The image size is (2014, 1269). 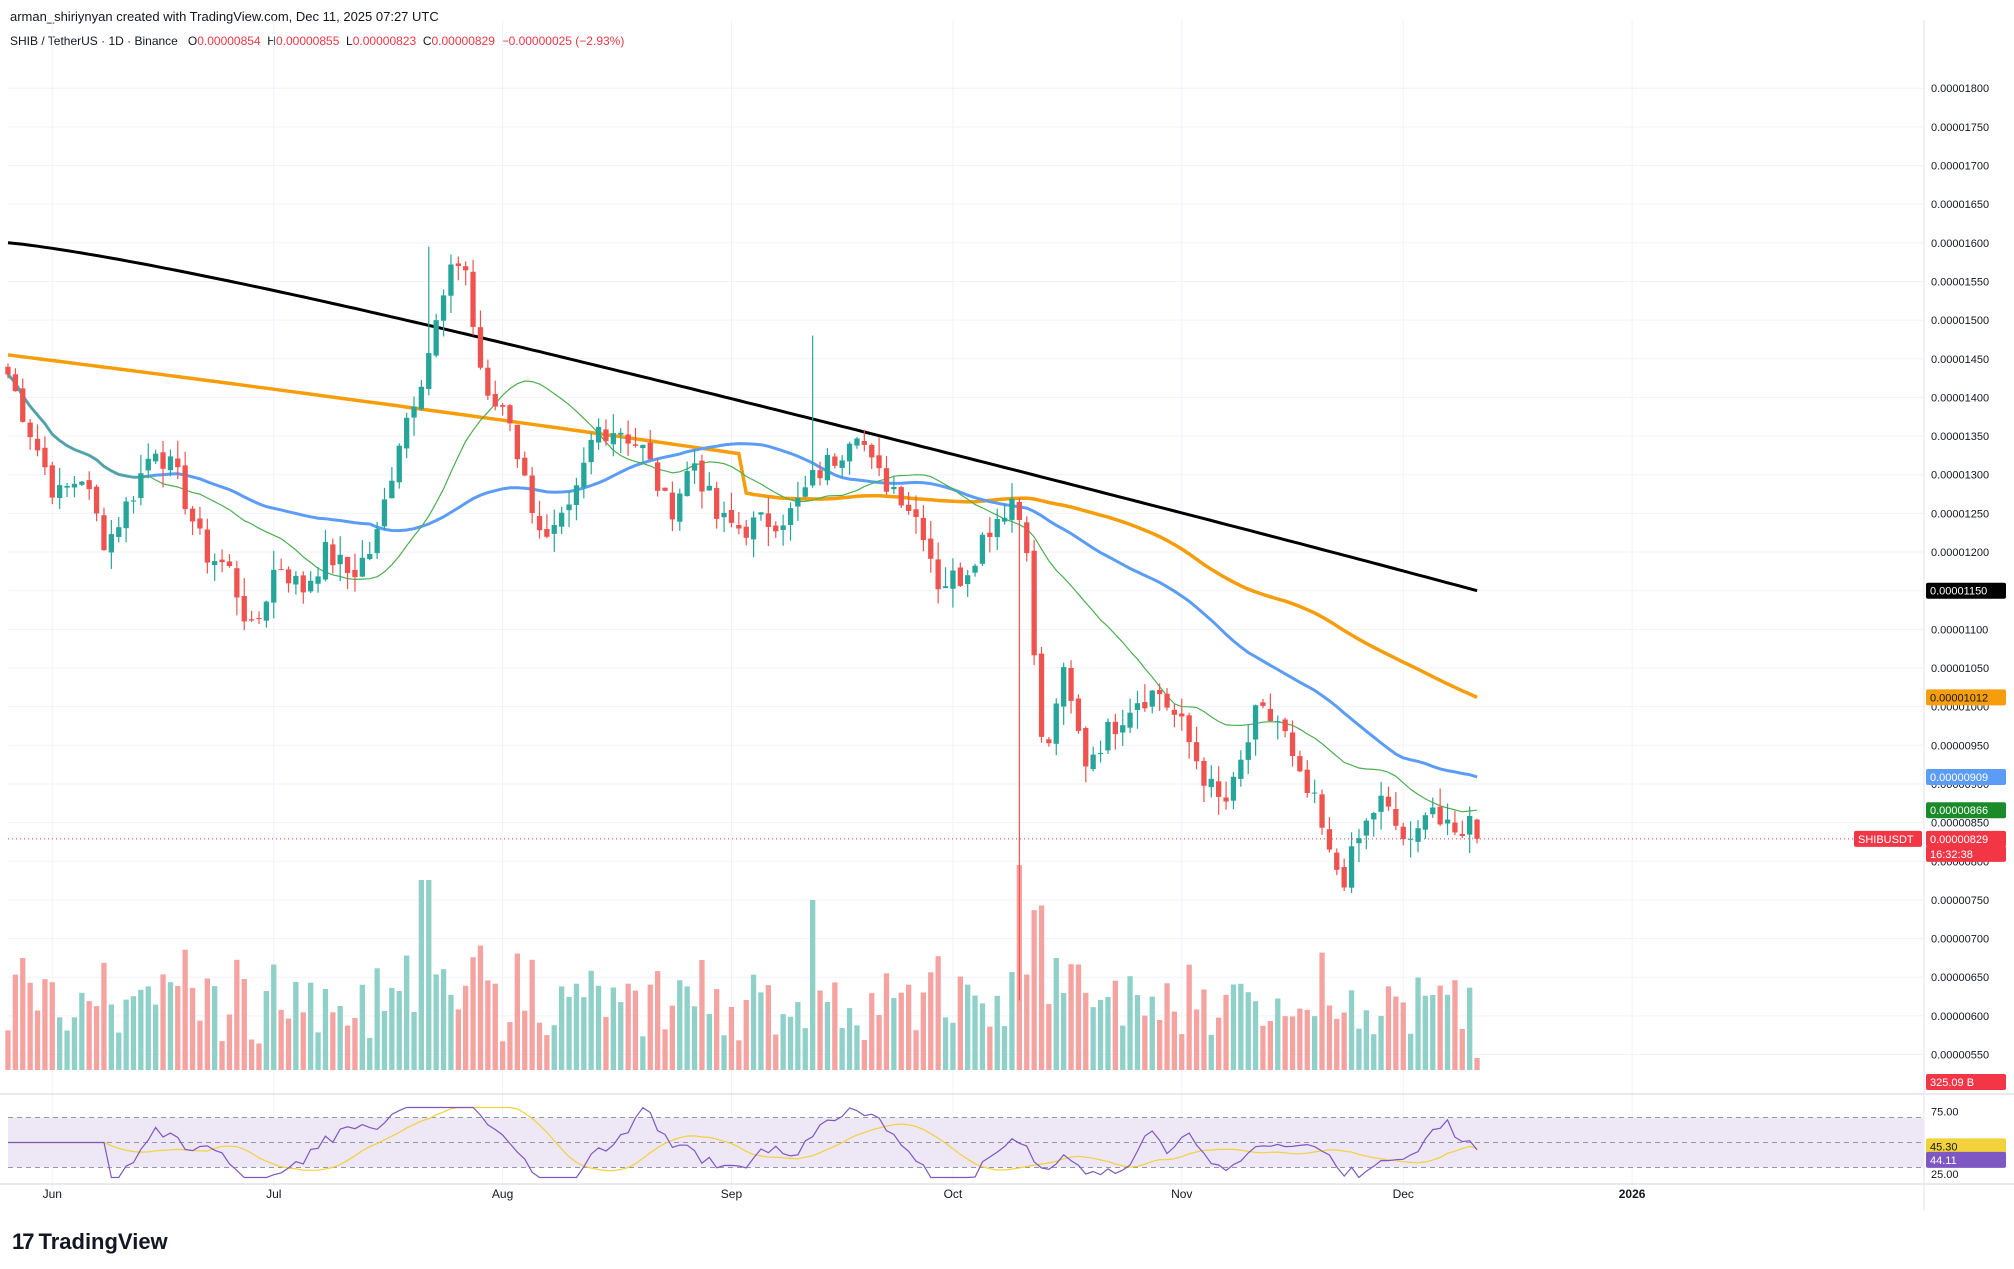 I want to click on tradingview-logo: 17 TradingView, so click(x=90, y=1242).